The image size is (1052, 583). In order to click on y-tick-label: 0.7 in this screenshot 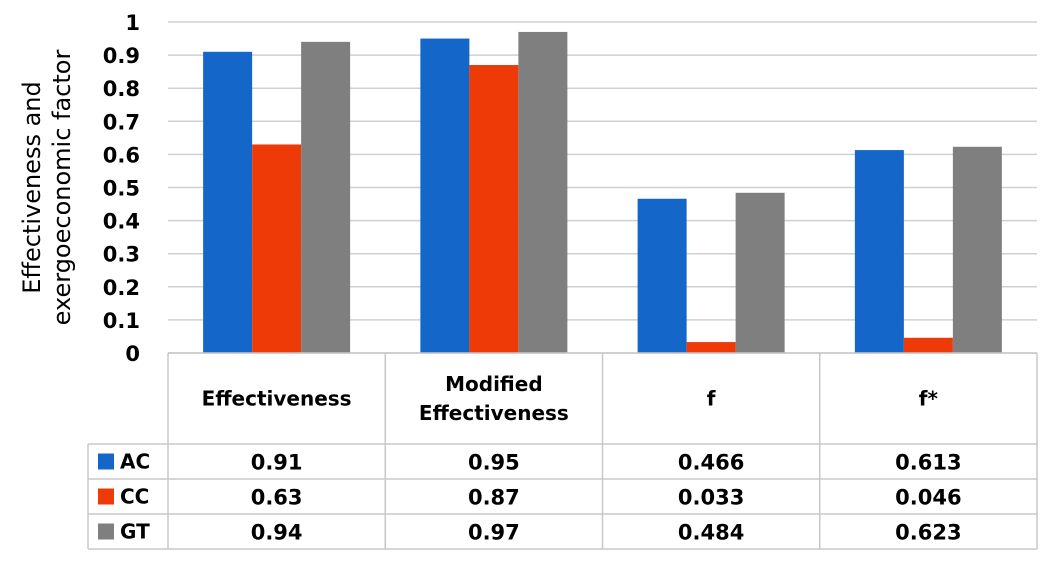, I will do `click(121, 122)`.